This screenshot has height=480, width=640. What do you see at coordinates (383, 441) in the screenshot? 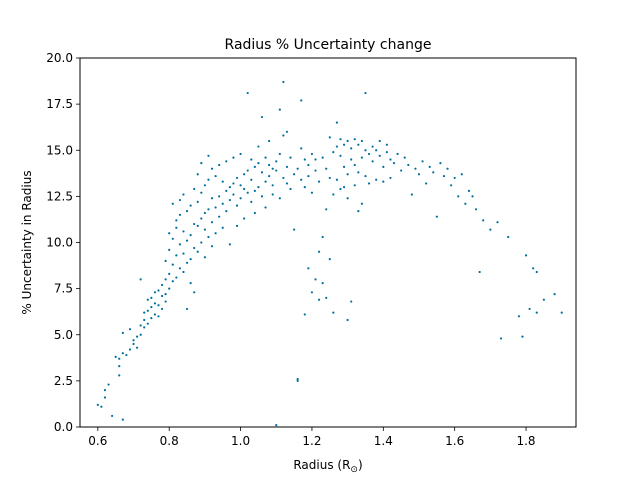
I see `x-tick-label: 1.4` at bounding box center [383, 441].